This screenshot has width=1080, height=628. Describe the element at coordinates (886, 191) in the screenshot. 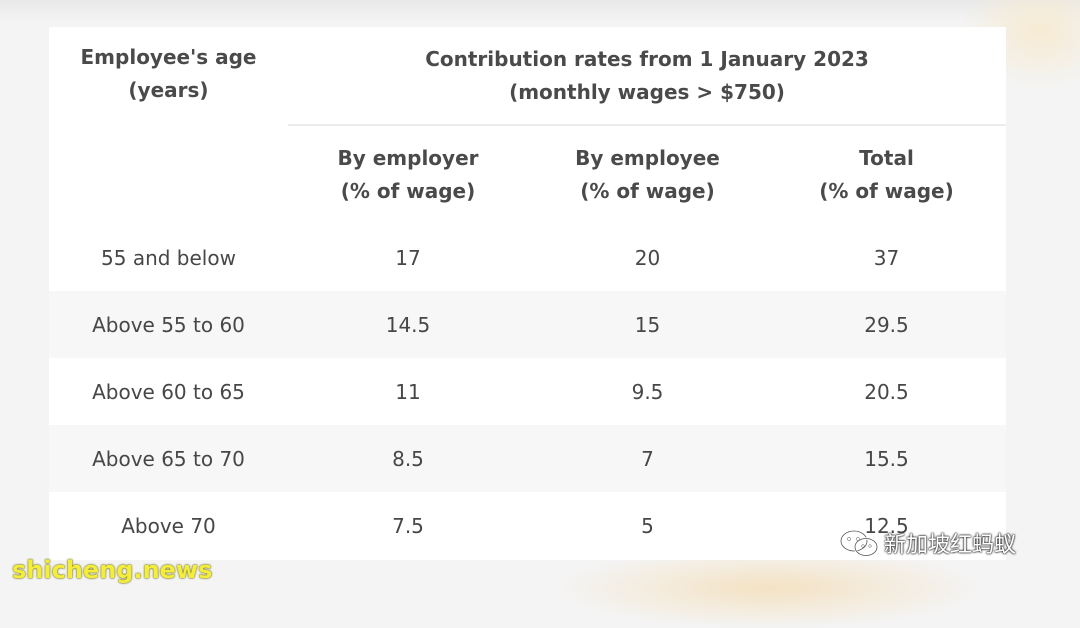

I see `header-total-line2: (% of wage)` at that location.